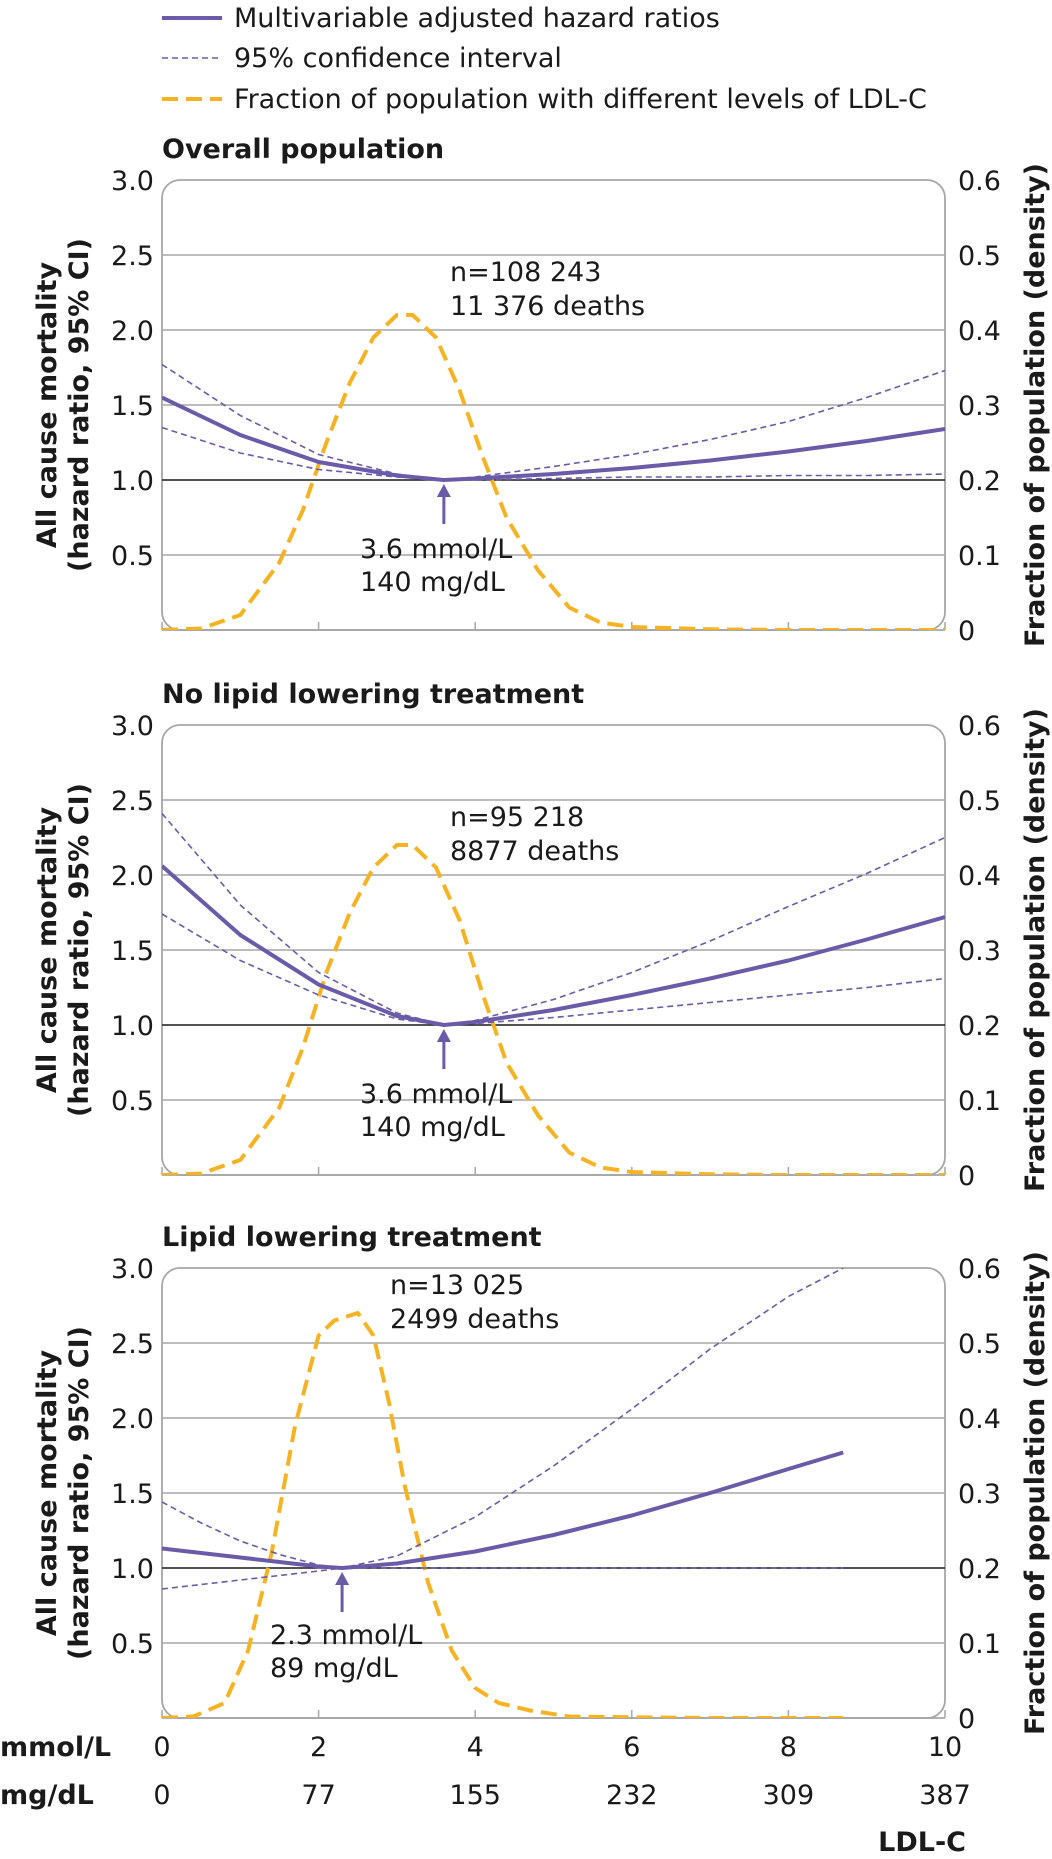 This screenshot has width=1052, height=1859. I want to click on deaths-note: 11 376 deaths, so click(547, 306).